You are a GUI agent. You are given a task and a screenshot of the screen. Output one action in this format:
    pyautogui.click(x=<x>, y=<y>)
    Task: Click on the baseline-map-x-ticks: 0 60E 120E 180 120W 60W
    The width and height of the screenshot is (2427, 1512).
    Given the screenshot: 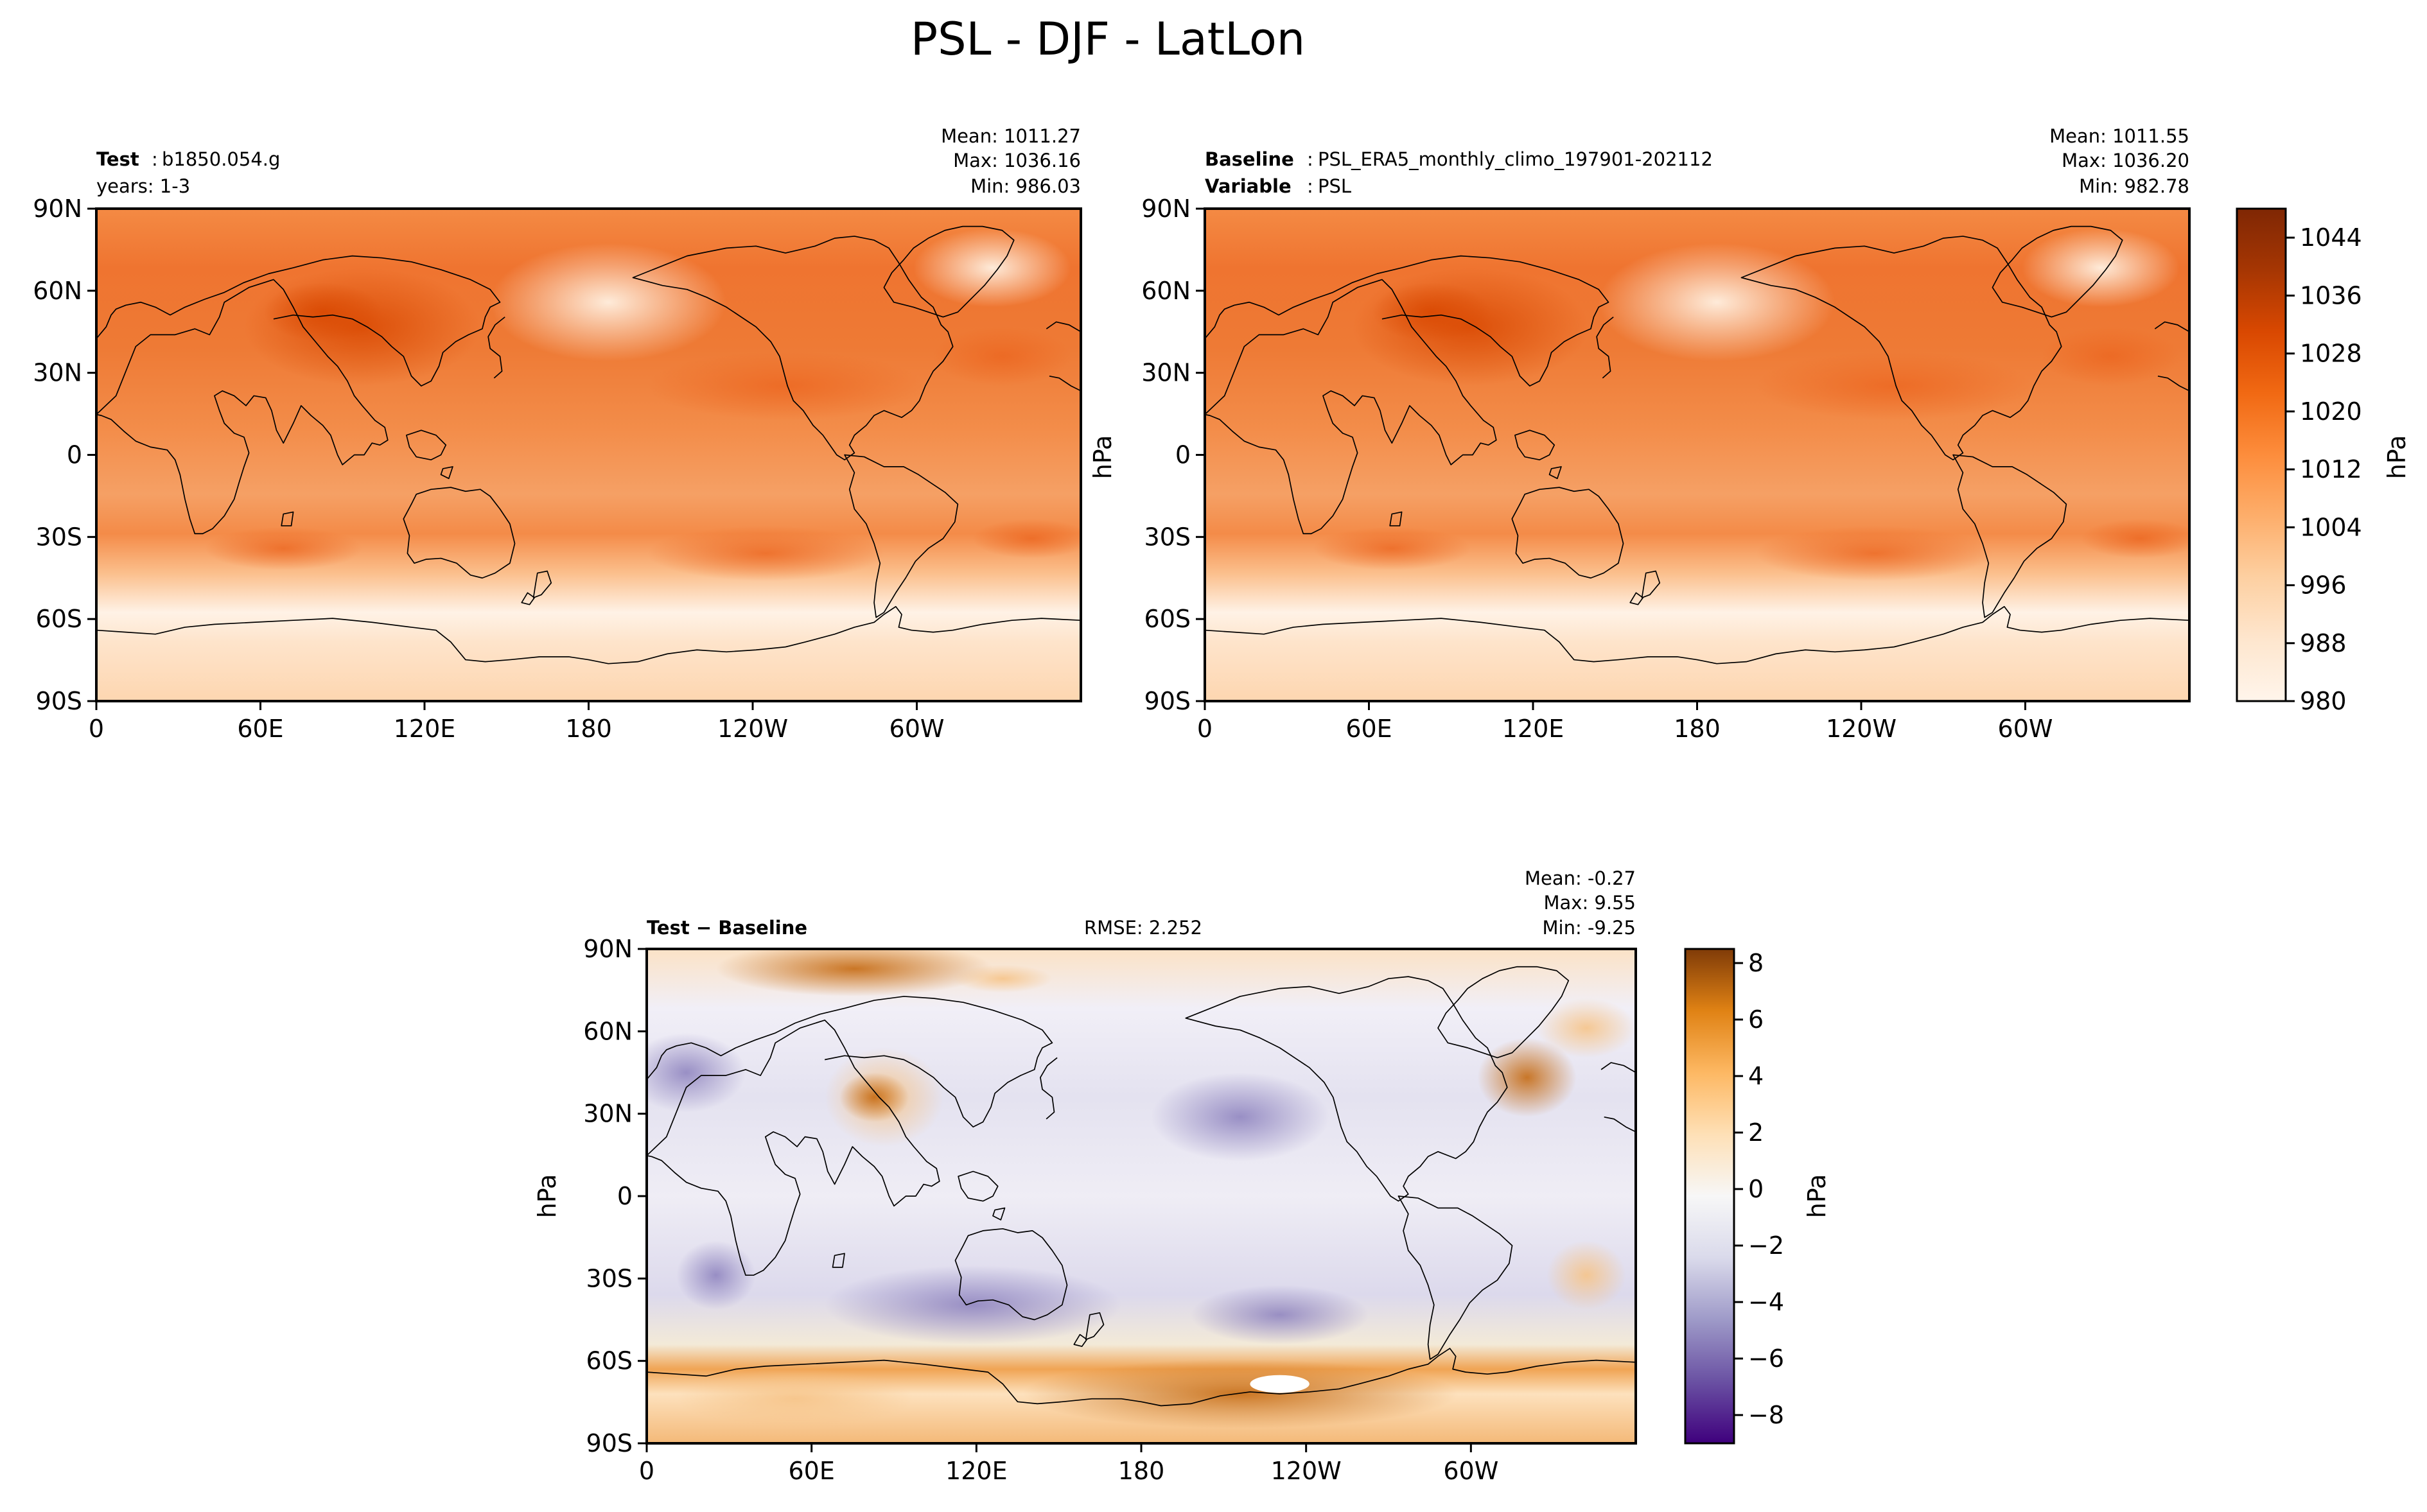 What is the action you would take?
    pyautogui.click(x=1625, y=722)
    